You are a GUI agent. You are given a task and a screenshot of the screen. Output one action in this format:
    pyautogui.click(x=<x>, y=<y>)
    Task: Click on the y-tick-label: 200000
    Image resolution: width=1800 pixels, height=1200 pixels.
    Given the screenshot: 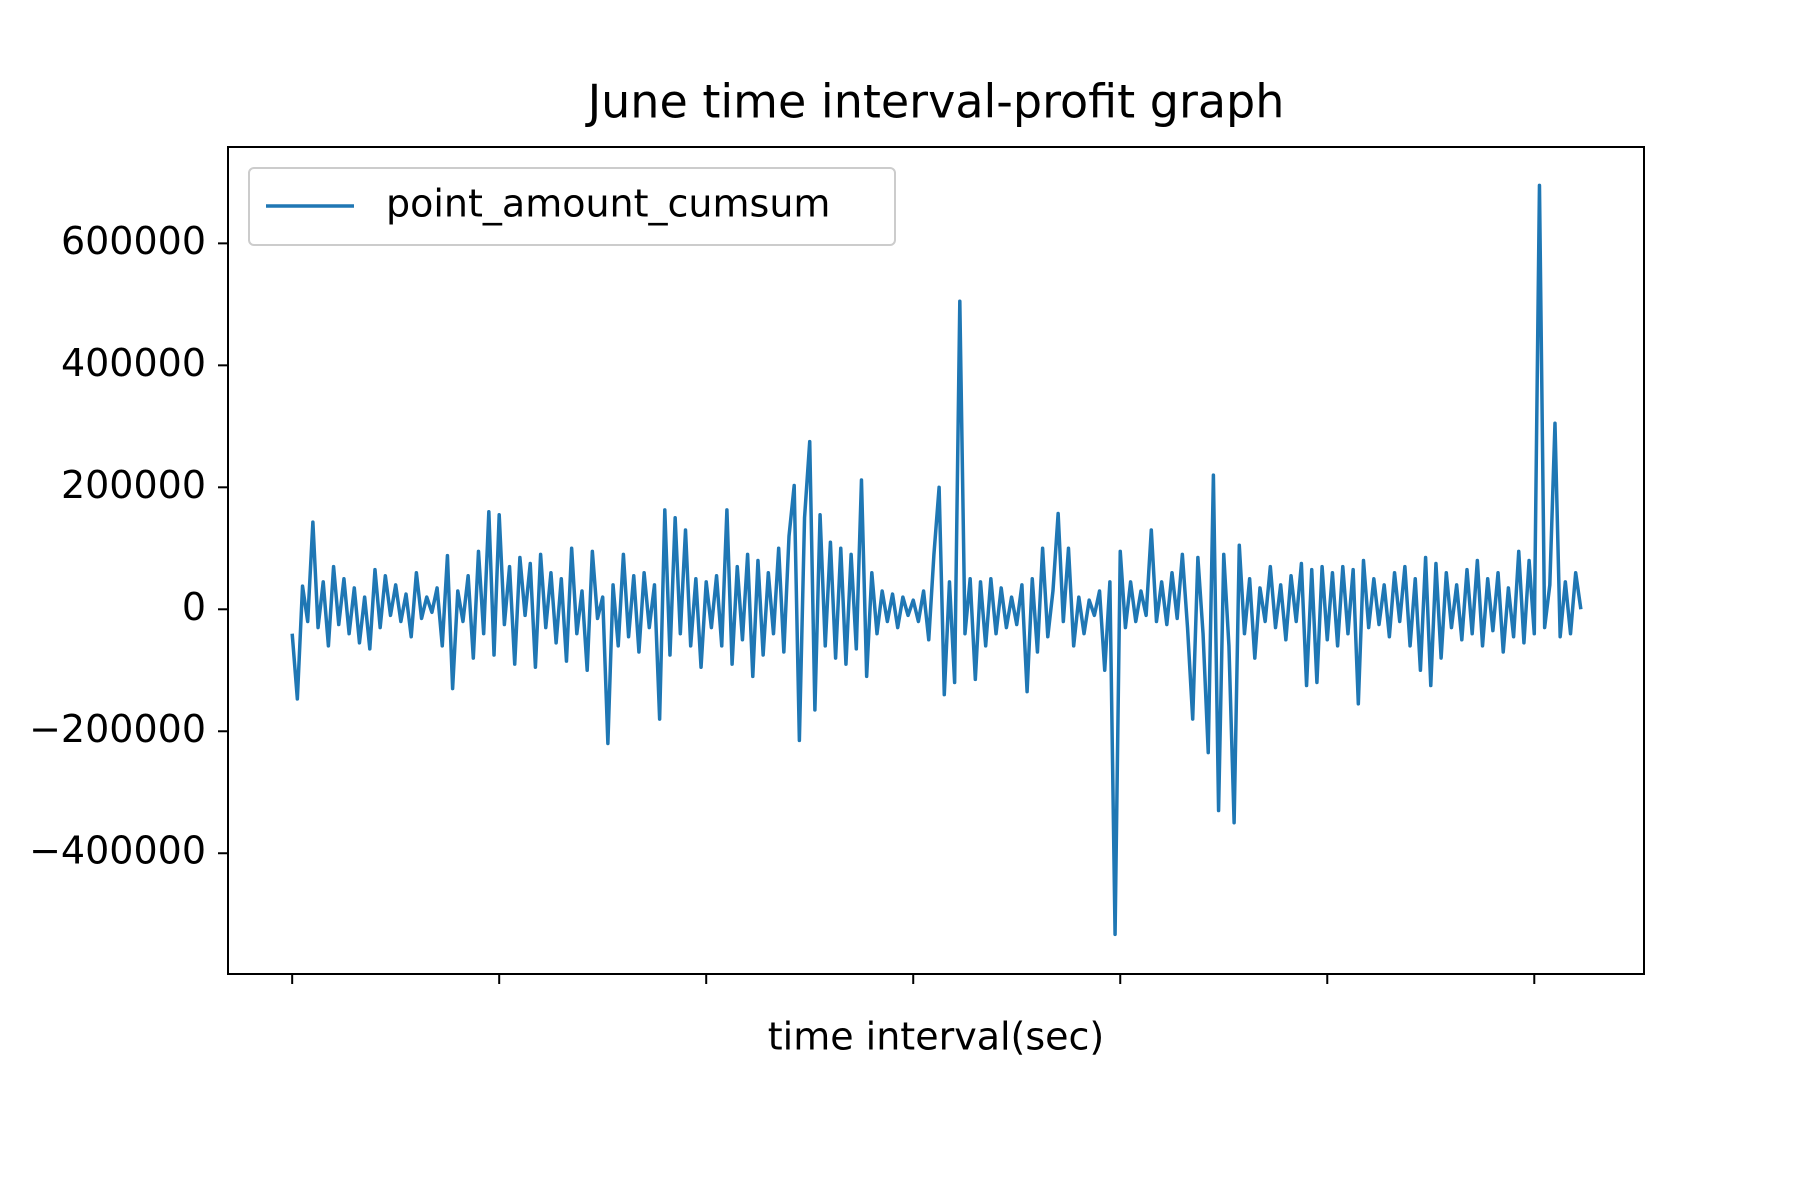 What is the action you would take?
    pyautogui.click(x=133, y=485)
    